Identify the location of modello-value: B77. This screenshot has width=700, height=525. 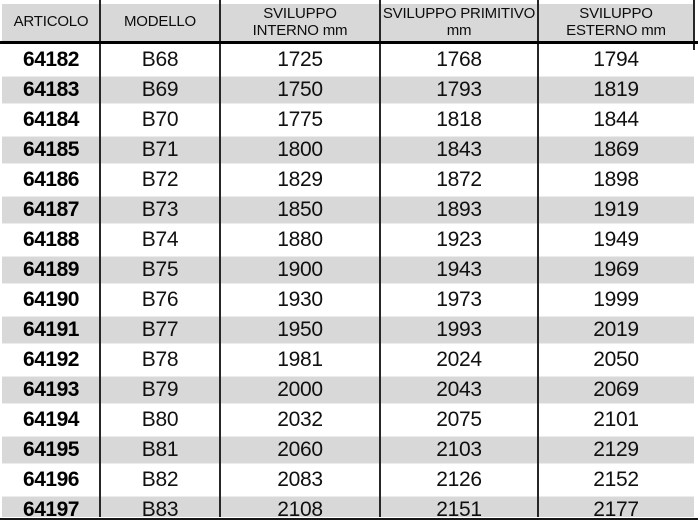
(160, 329).